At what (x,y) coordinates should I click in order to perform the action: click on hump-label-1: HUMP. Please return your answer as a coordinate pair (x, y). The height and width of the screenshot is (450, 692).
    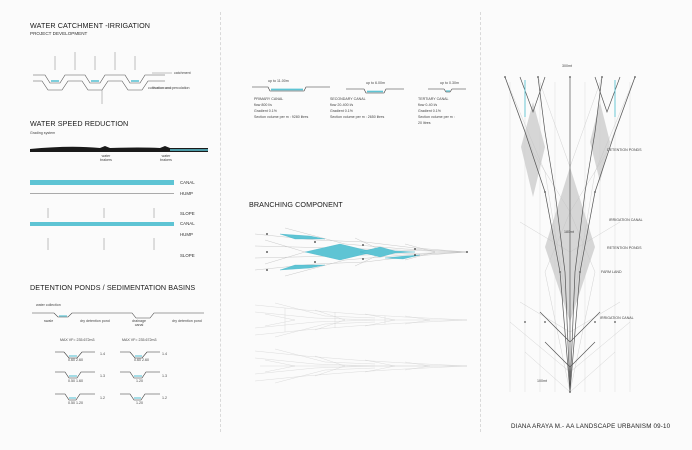
    Looking at the image, I should click on (186, 193).